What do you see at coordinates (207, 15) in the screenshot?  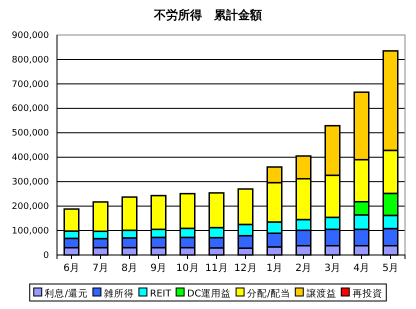 I see `chart-title: 不労所得 累計金額` at bounding box center [207, 15].